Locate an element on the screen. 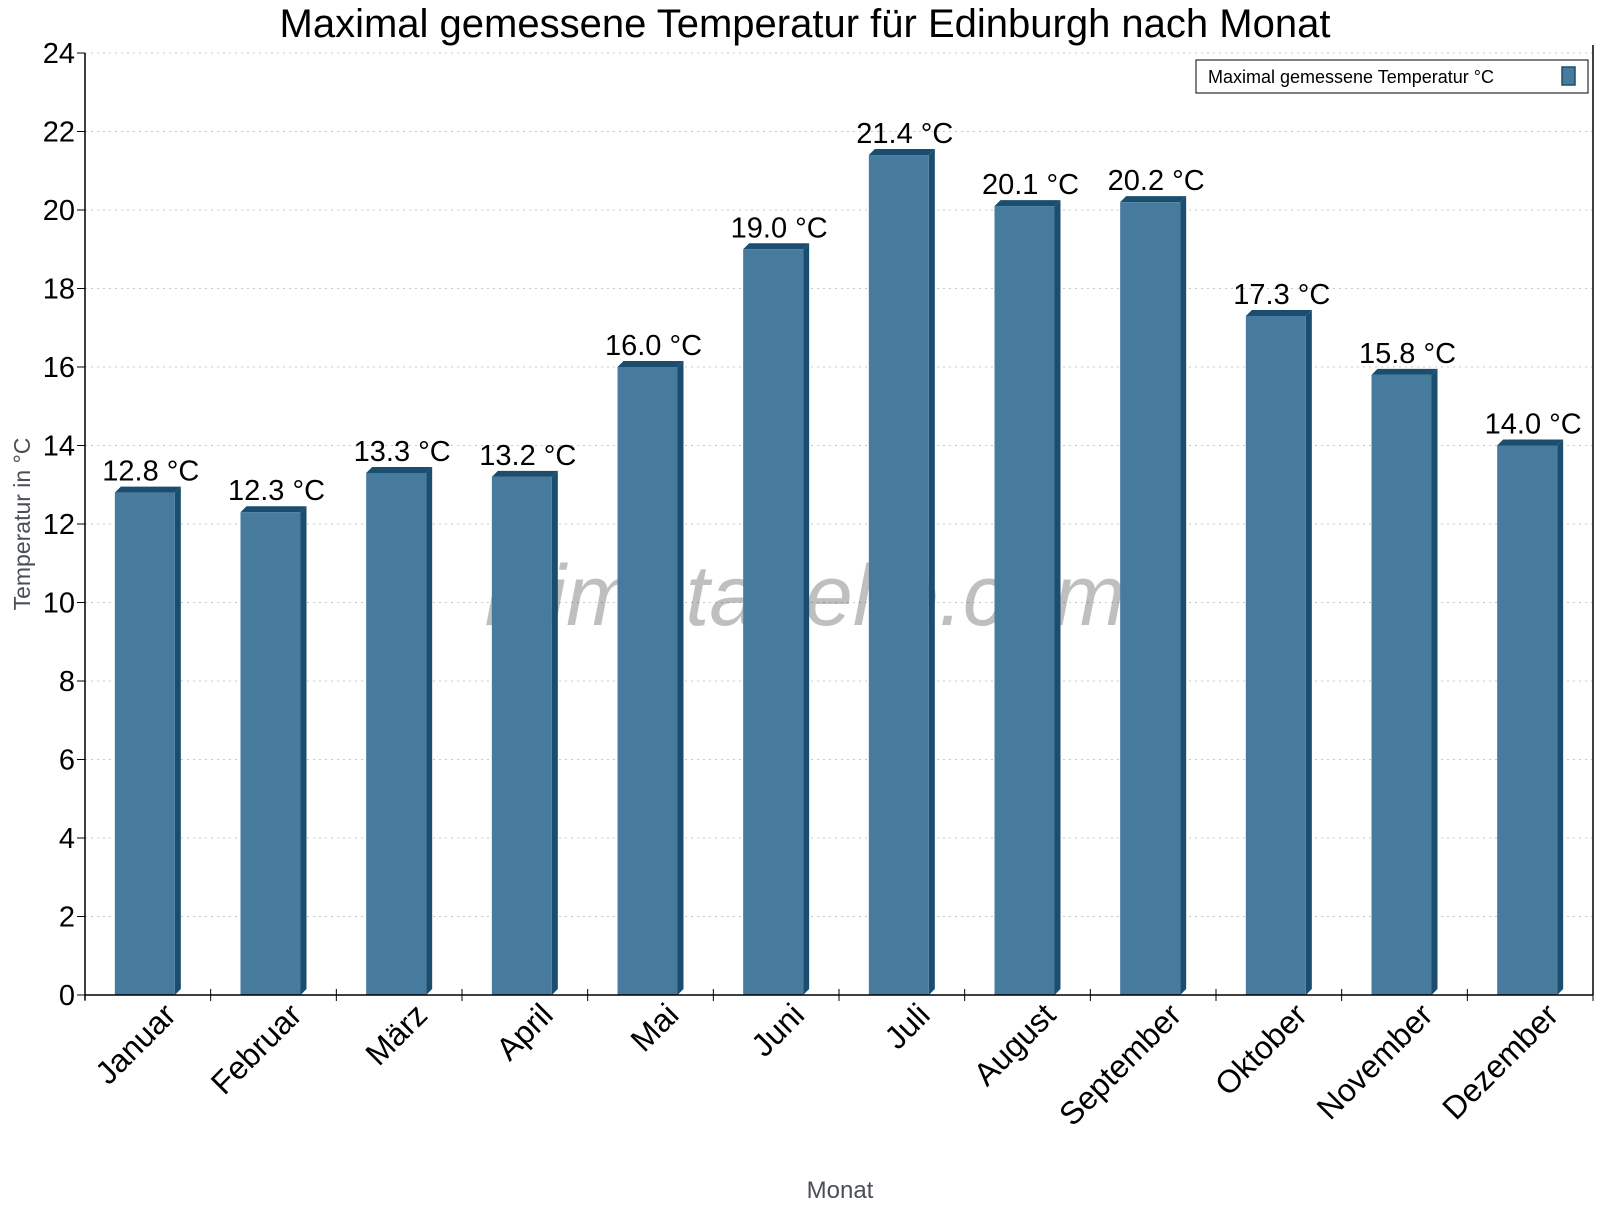 The width and height of the screenshot is (1600, 1205). x-tick-label: Mai is located at coordinates (655, 1027).